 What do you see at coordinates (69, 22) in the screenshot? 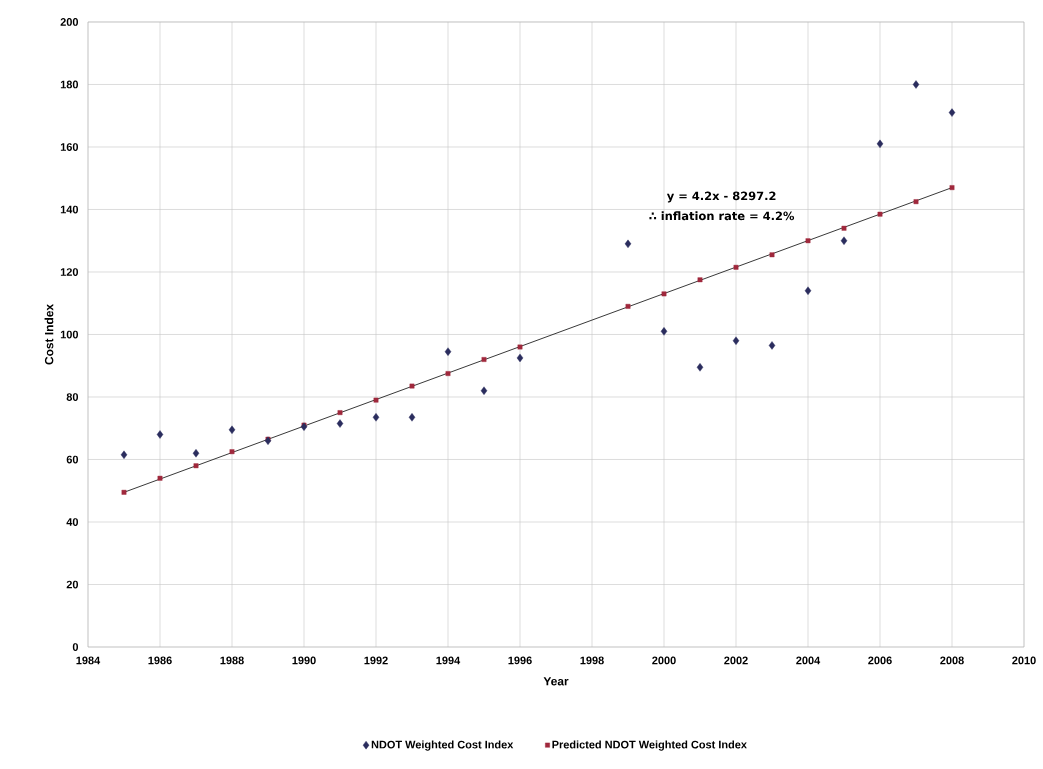
I see `y-tick-label: 200` at bounding box center [69, 22].